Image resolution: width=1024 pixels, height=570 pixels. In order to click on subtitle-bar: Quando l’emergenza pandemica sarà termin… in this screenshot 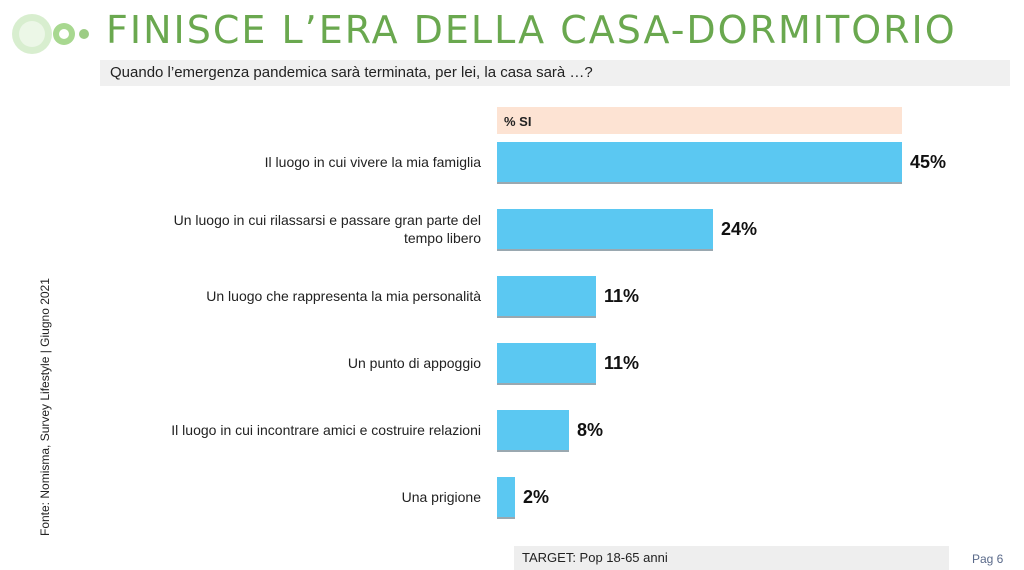, I will do `click(555, 73)`.